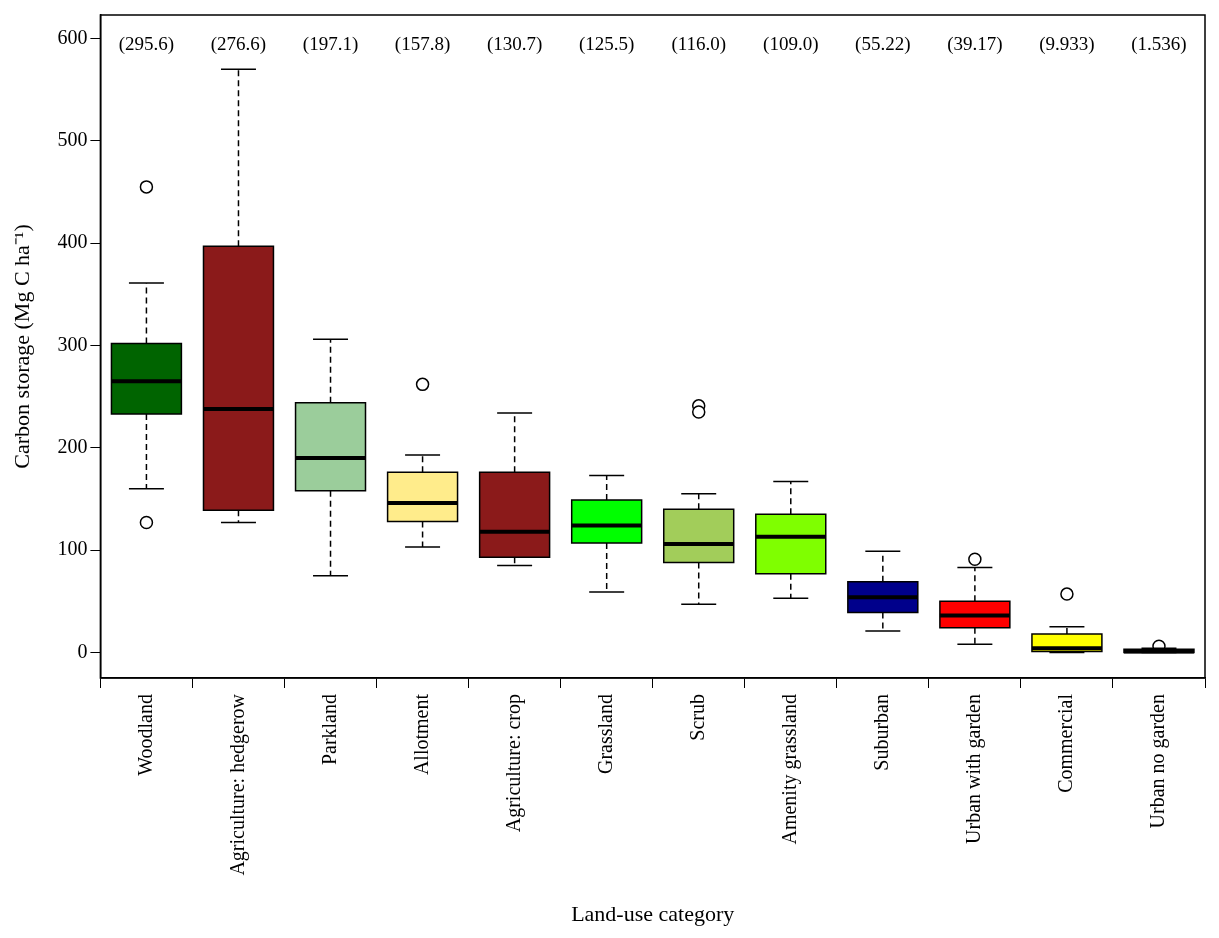 This screenshot has height=938, width=1219. What do you see at coordinates (604, 734) in the screenshot?
I see `x-tick-label: Grassland` at bounding box center [604, 734].